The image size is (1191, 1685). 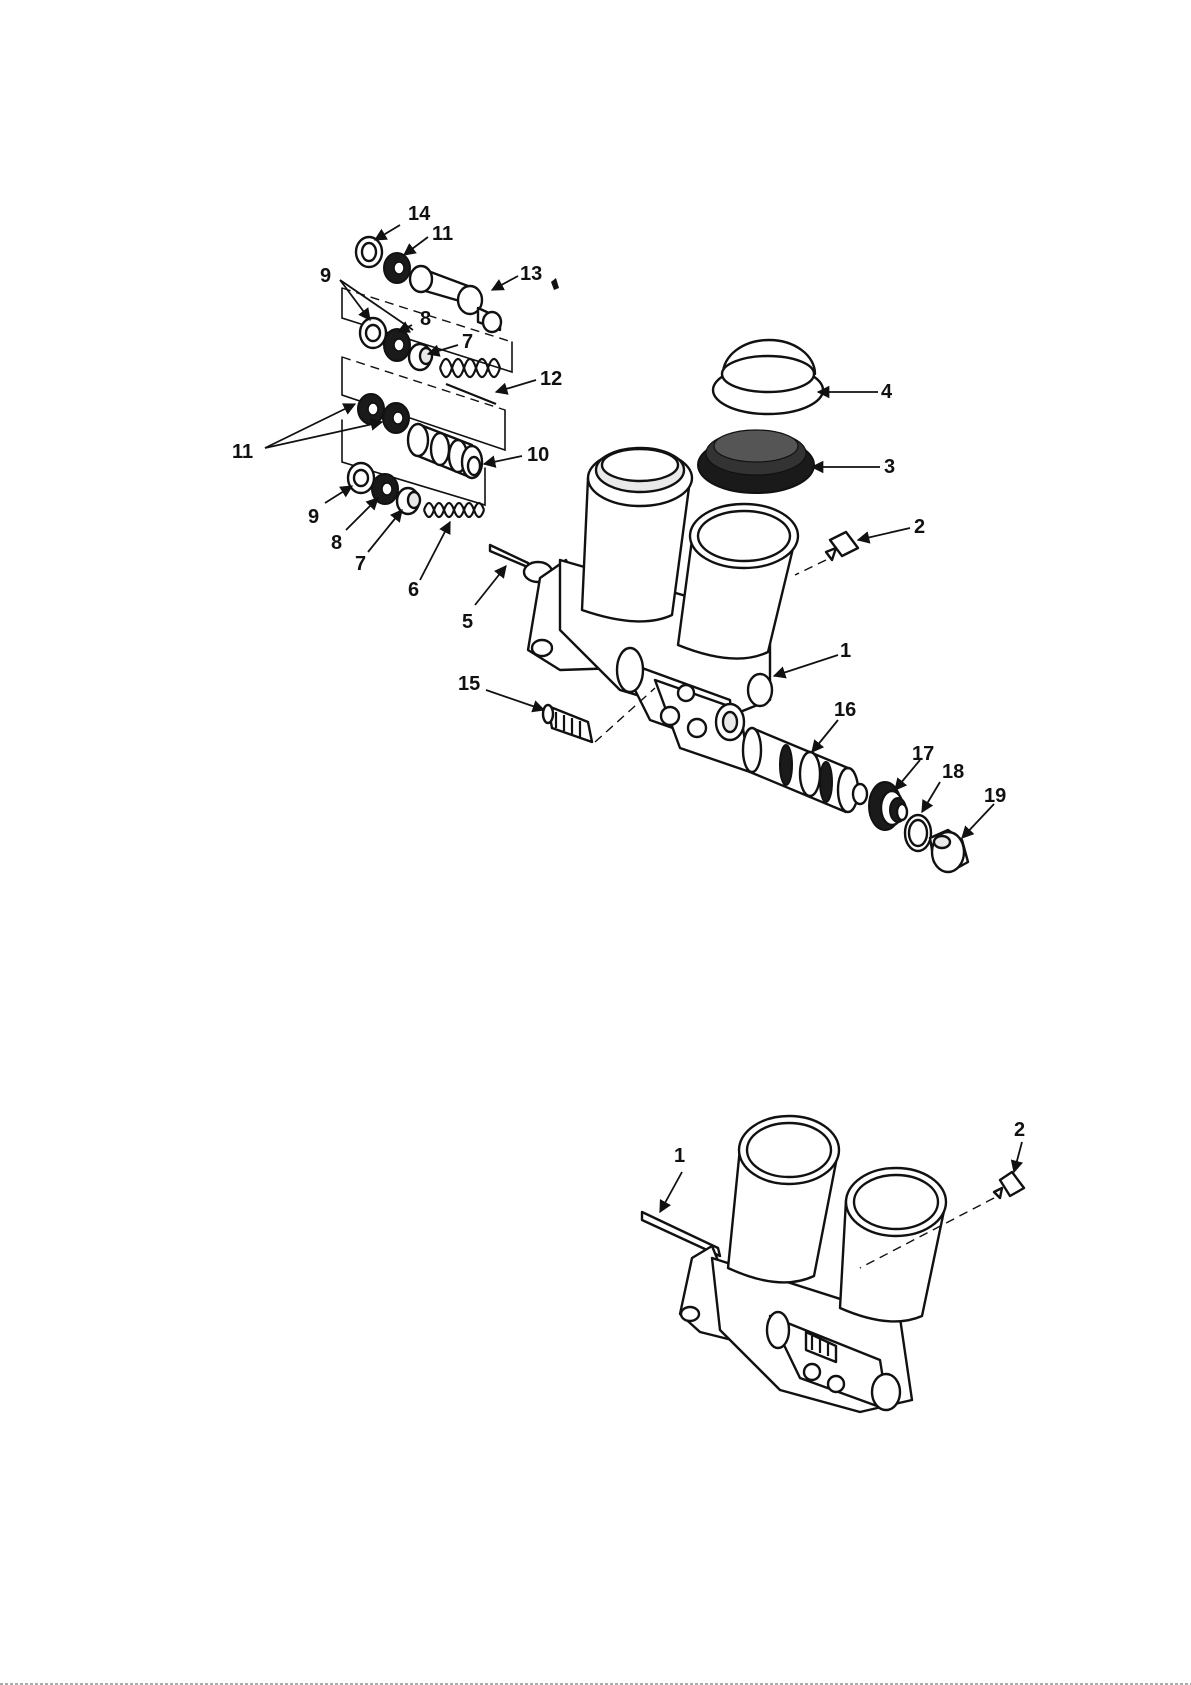 What do you see at coordinates (923, 754) in the screenshot?
I see `callout-17: 17` at bounding box center [923, 754].